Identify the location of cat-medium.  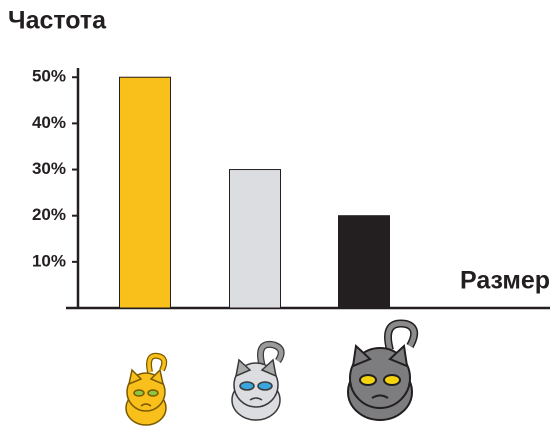
(258, 380).